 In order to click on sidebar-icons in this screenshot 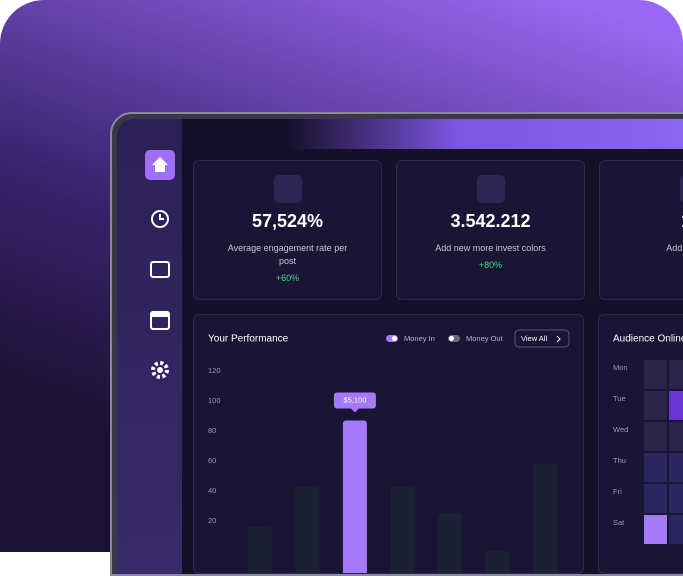, I will do `click(149, 259)`.